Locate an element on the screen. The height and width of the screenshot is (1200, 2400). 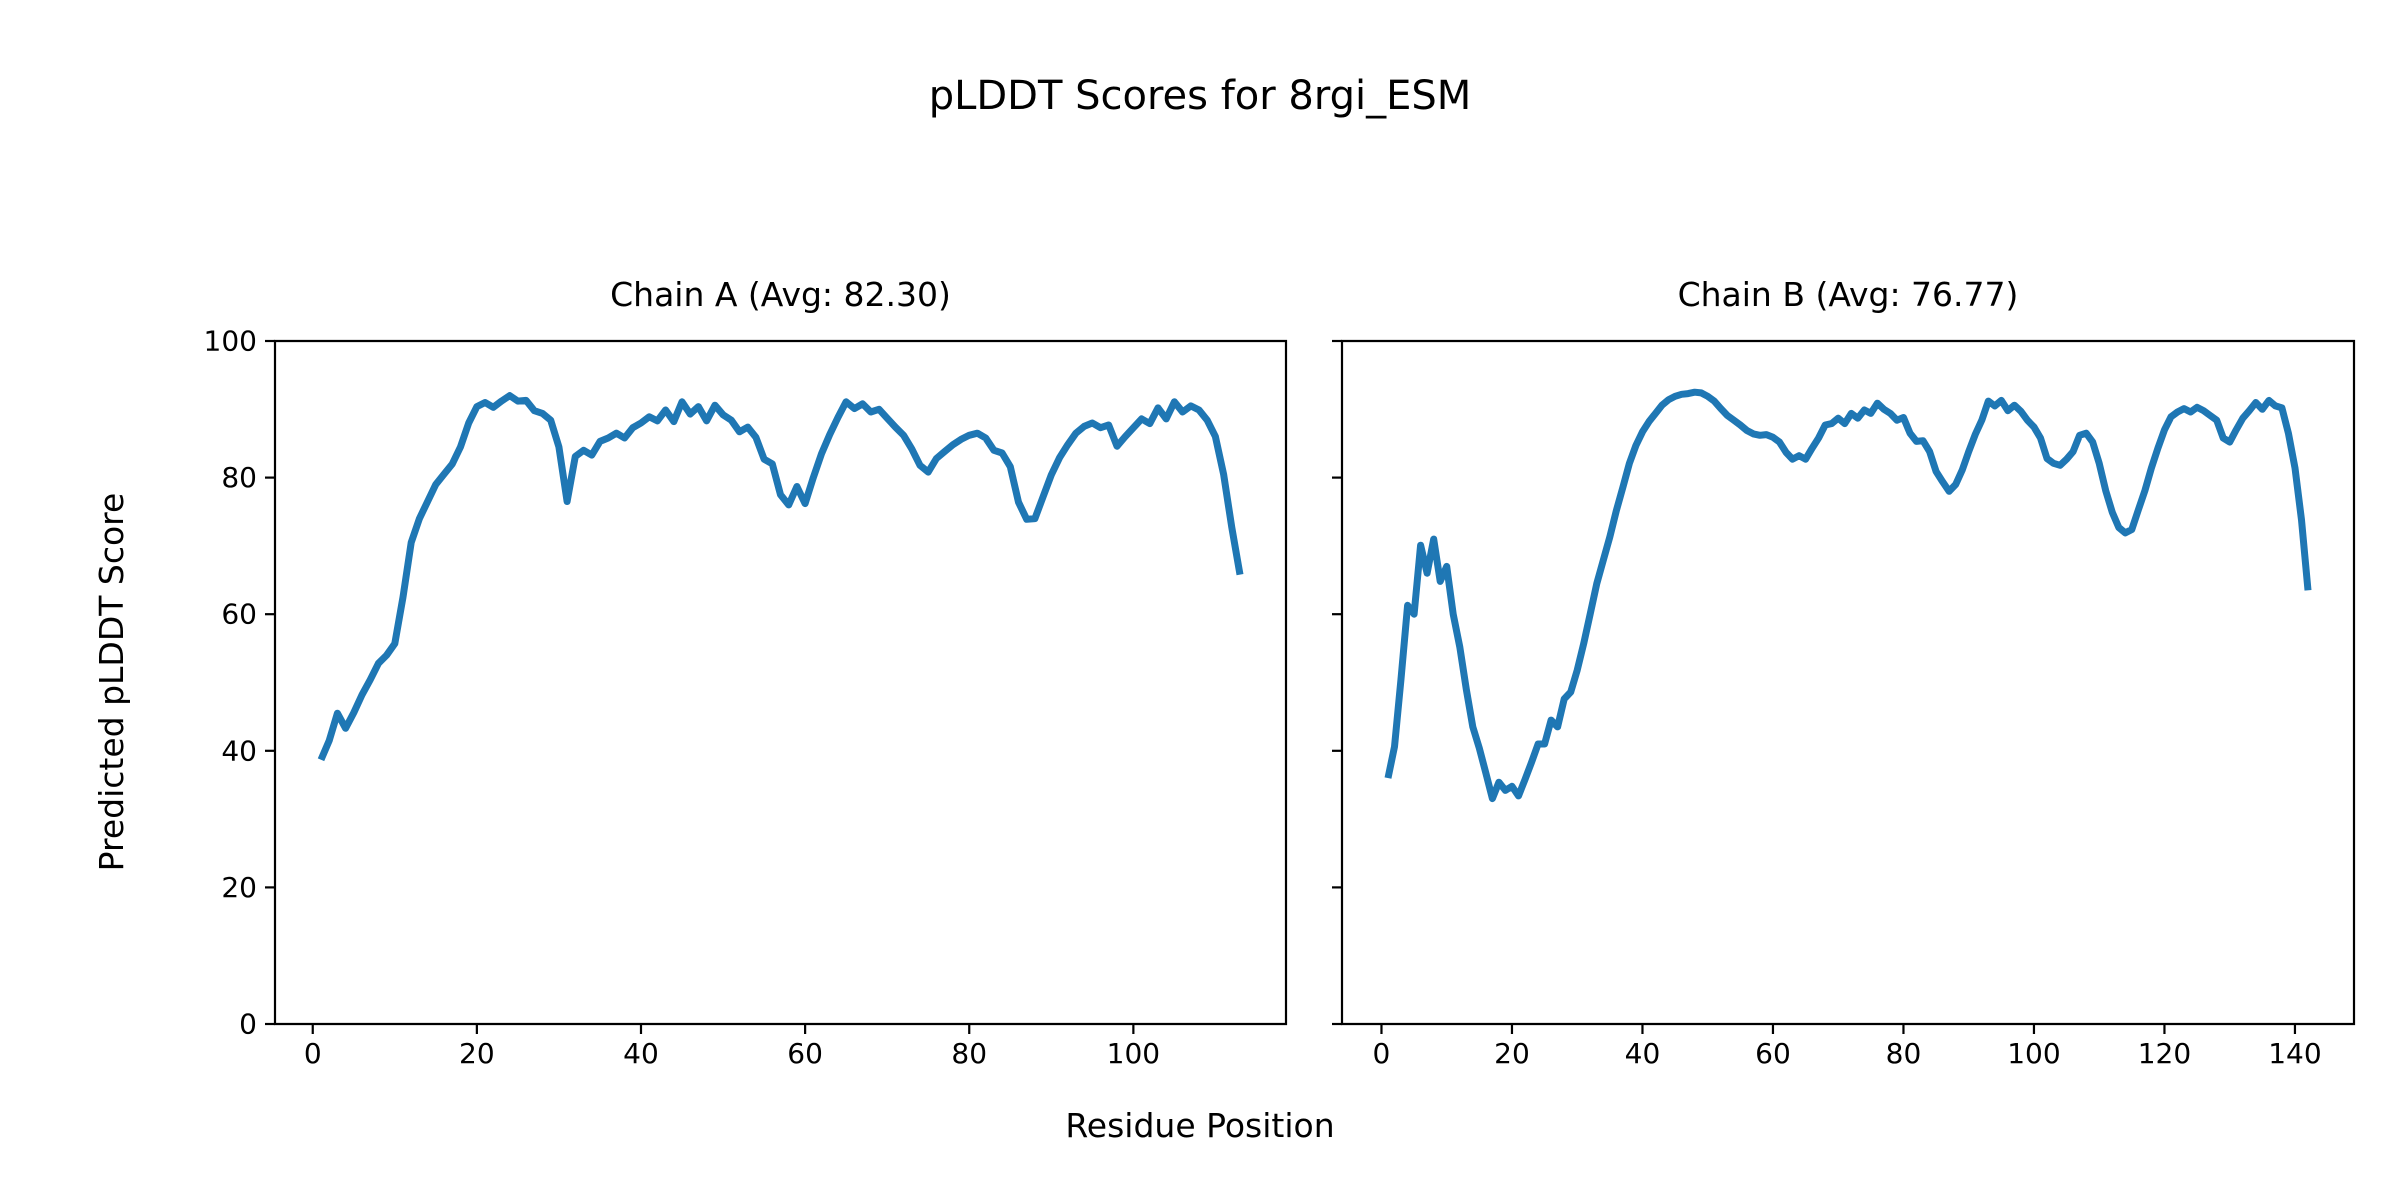
y-tick-label: 60 is located at coordinates (239, 614).